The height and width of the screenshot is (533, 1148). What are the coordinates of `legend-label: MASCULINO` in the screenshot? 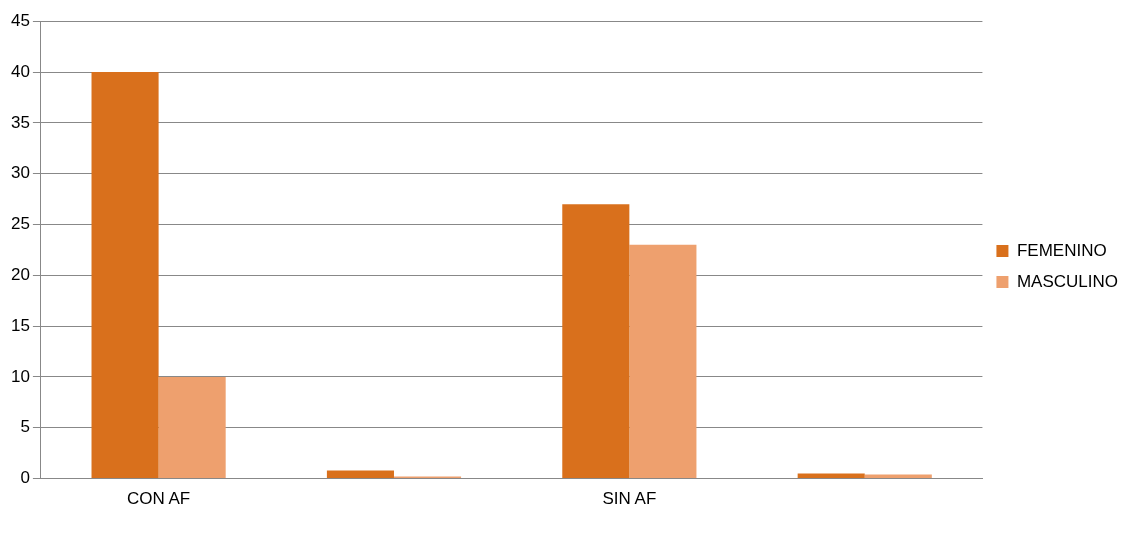 It's located at (1067, 281).